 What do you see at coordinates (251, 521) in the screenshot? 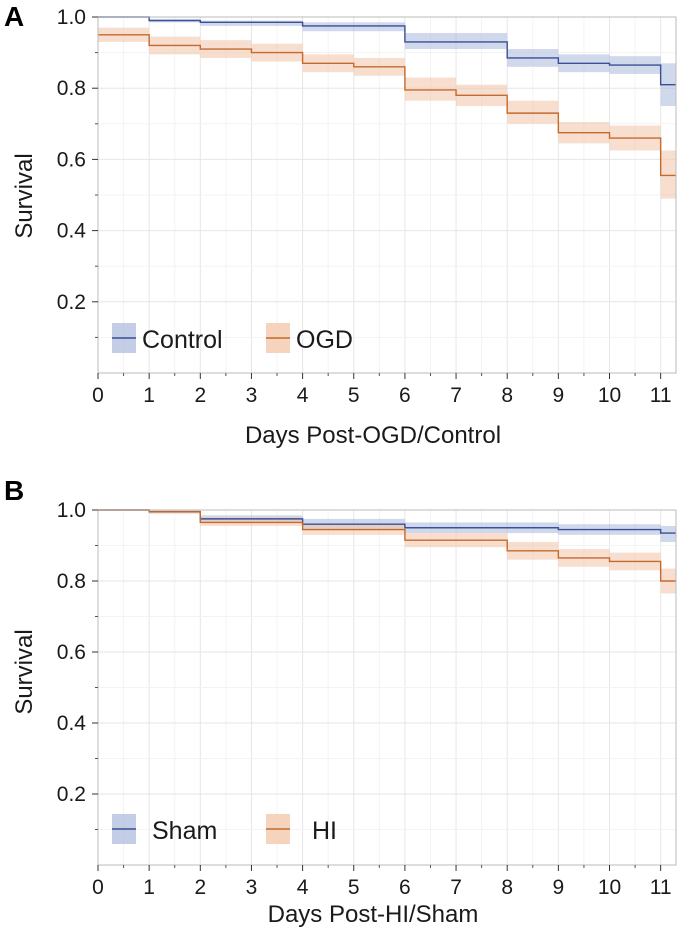
I see `band-hi` at bounding box center [251, 521].